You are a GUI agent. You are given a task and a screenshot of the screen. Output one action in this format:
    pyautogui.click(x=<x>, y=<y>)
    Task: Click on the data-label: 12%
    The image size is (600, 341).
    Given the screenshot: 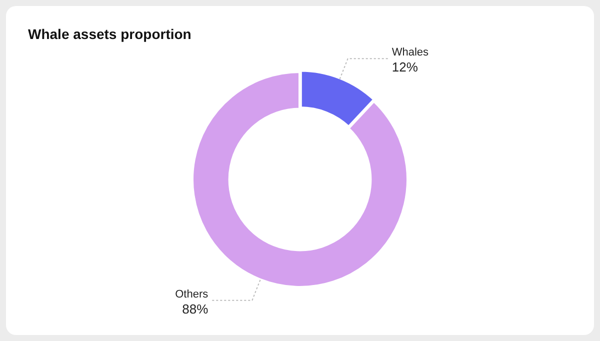 What is the action you would take?
    pyautogui.click(x=405, y=67)
    